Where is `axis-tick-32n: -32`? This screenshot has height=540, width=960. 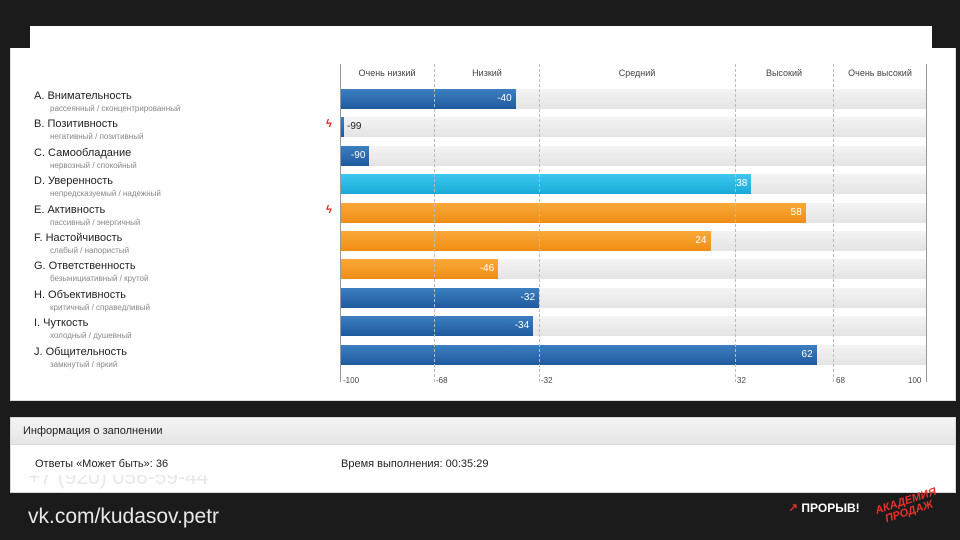
axis-tick-32n: -32 is located at coordinates (547, 380).